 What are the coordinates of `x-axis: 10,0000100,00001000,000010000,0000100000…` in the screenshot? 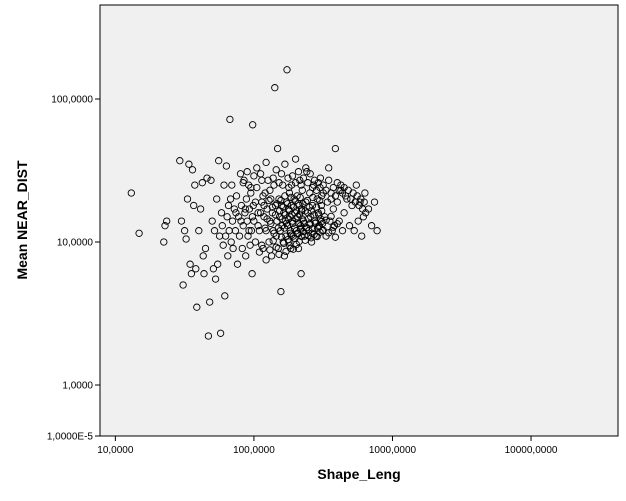 It's located at (327, 446).